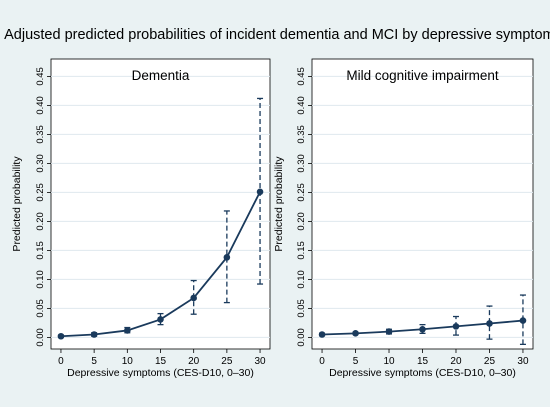 The height and width of the screenshot is (407, 550). I want to click on panel-title: Dementia, so click(161, 75).